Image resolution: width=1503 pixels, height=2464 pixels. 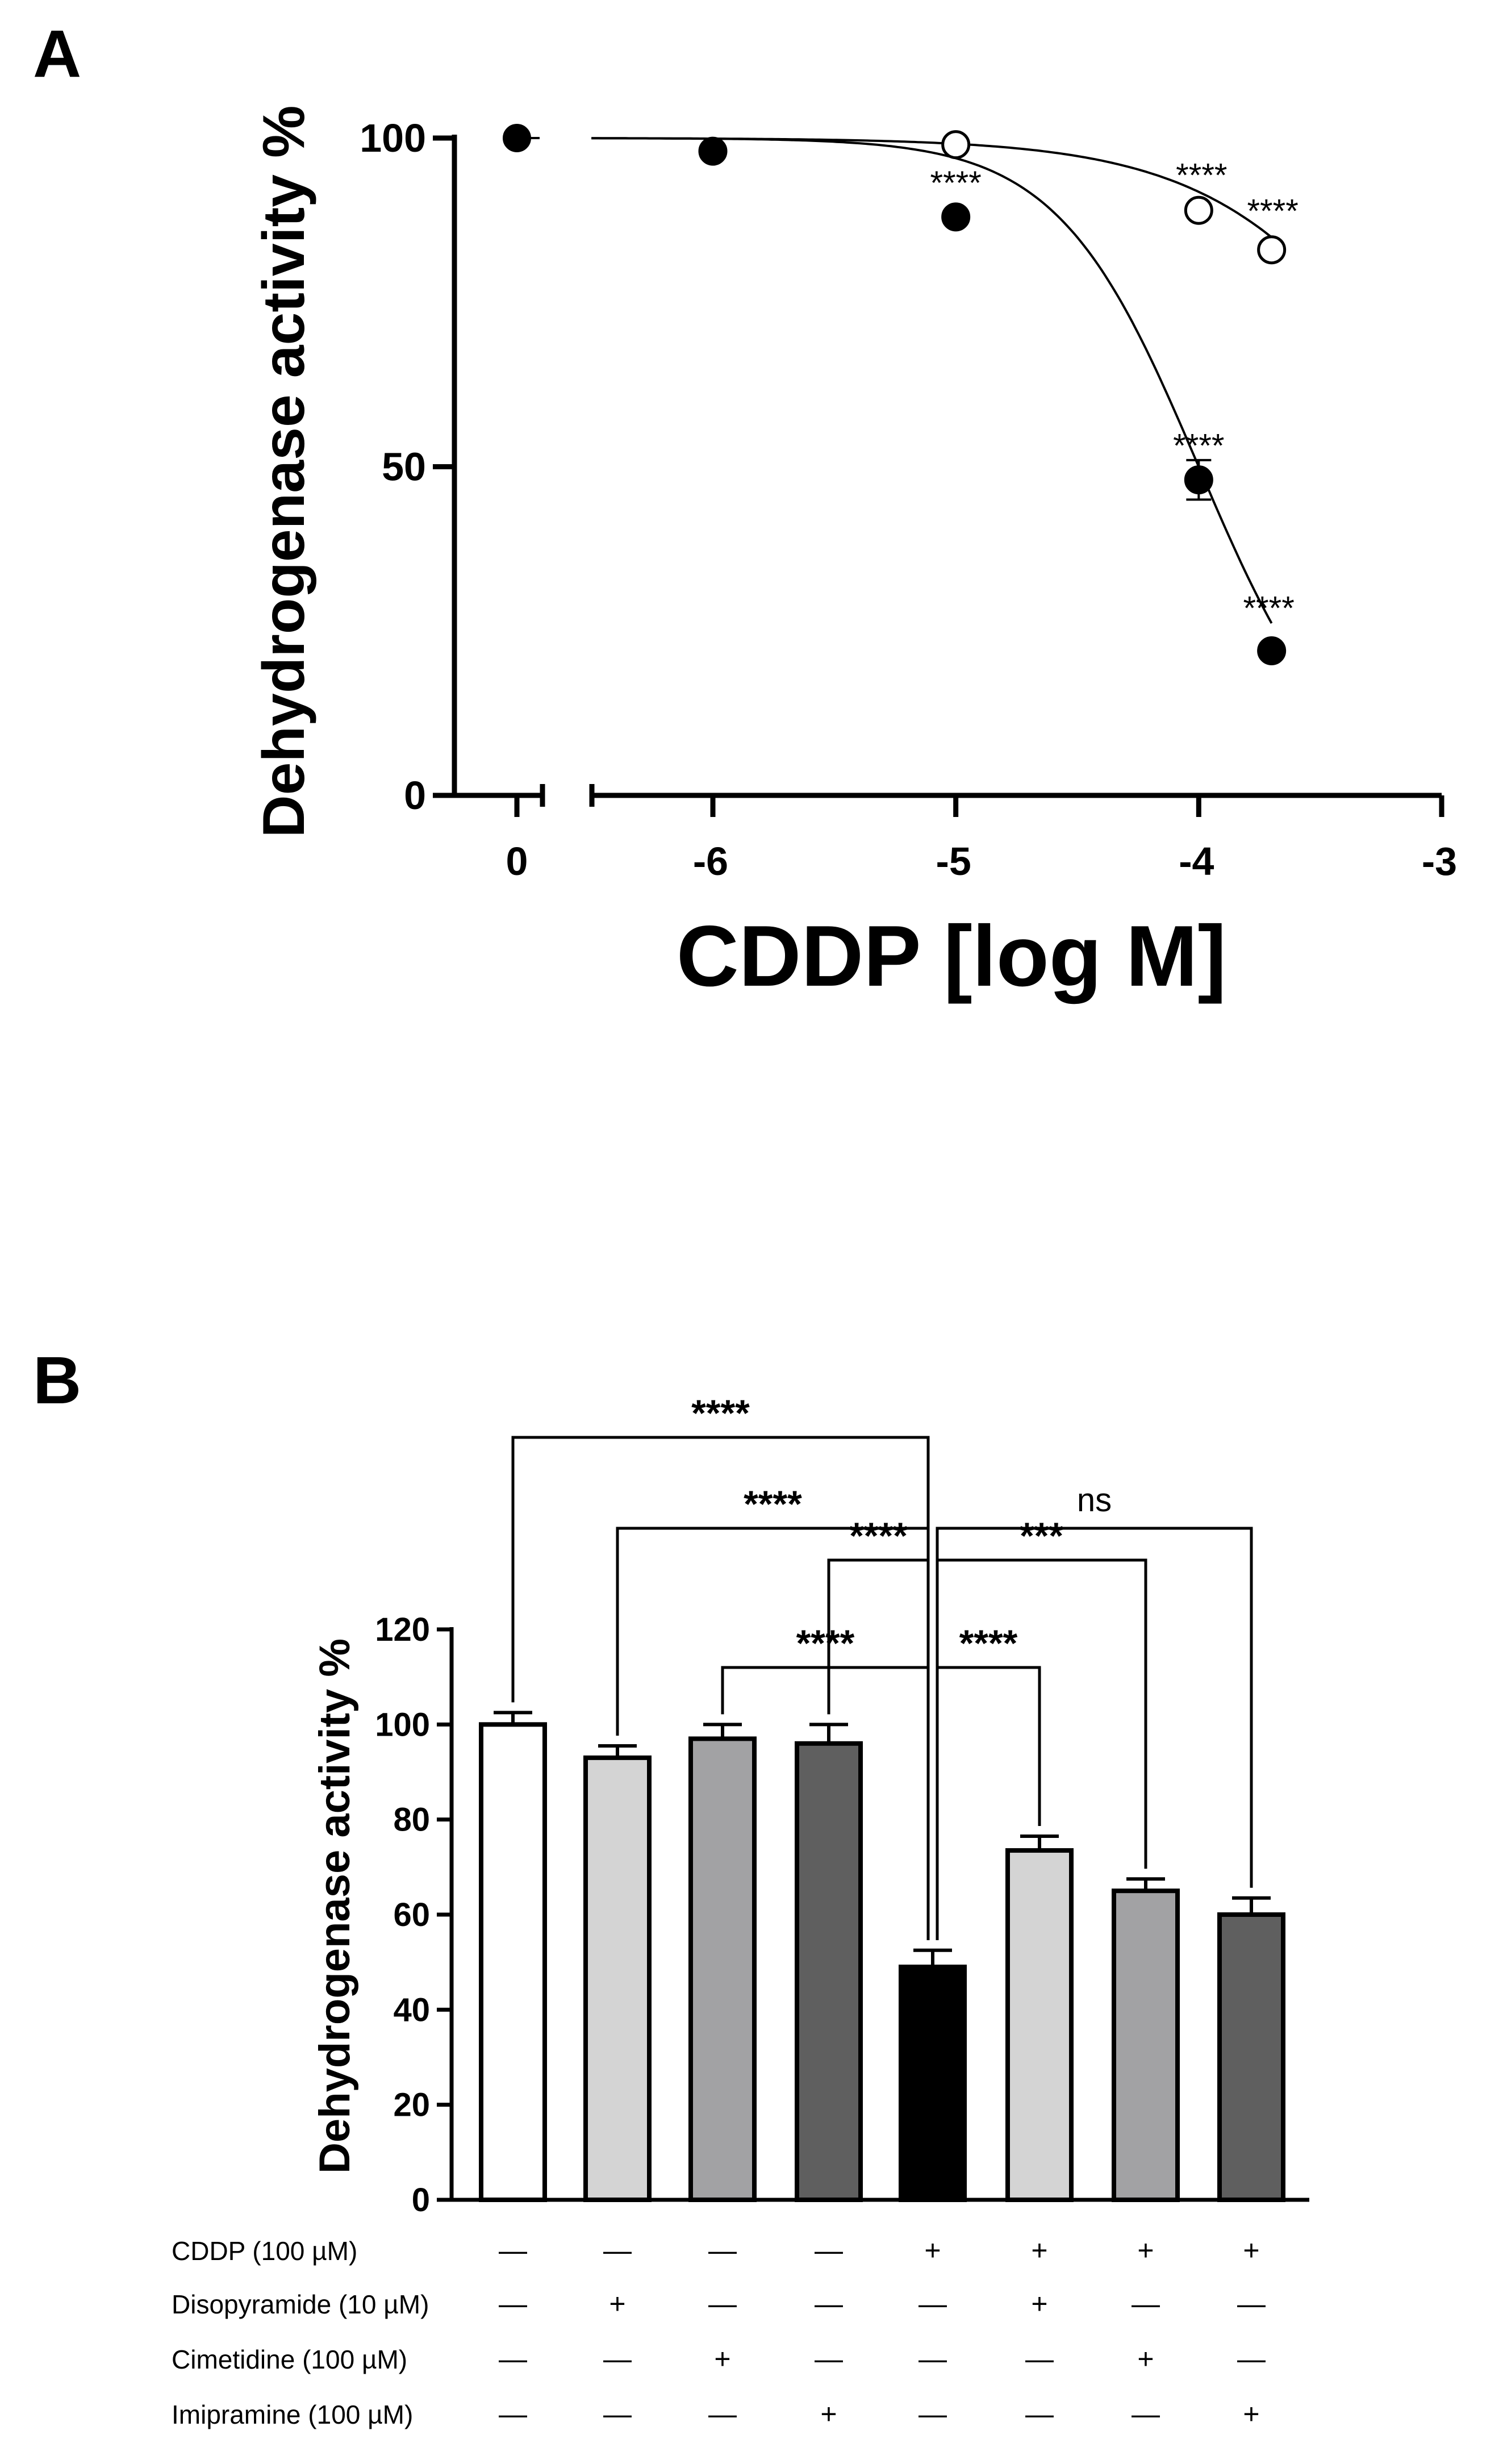 What do you see at coordinates (289, 2359) in the screenshot?
I see `panel-b-treatment-label: Cimetidine (100 µM)` at bounding box center [289, 2359].